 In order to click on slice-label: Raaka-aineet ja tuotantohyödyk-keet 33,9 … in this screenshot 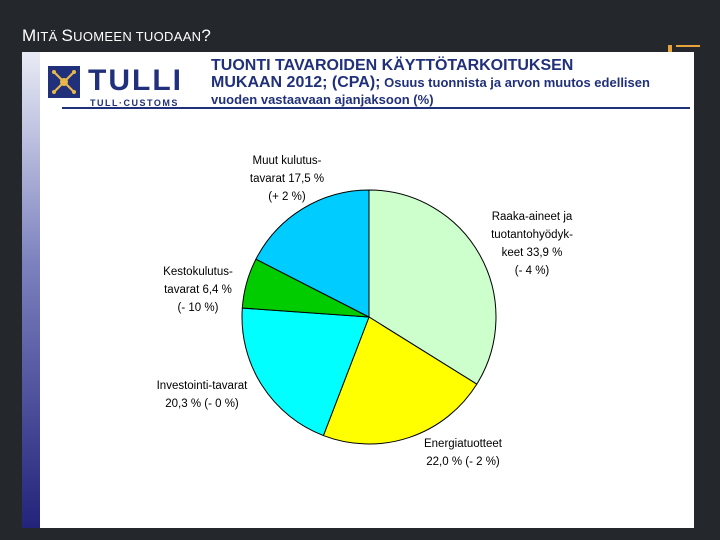, I will do `click(532, 244)`.